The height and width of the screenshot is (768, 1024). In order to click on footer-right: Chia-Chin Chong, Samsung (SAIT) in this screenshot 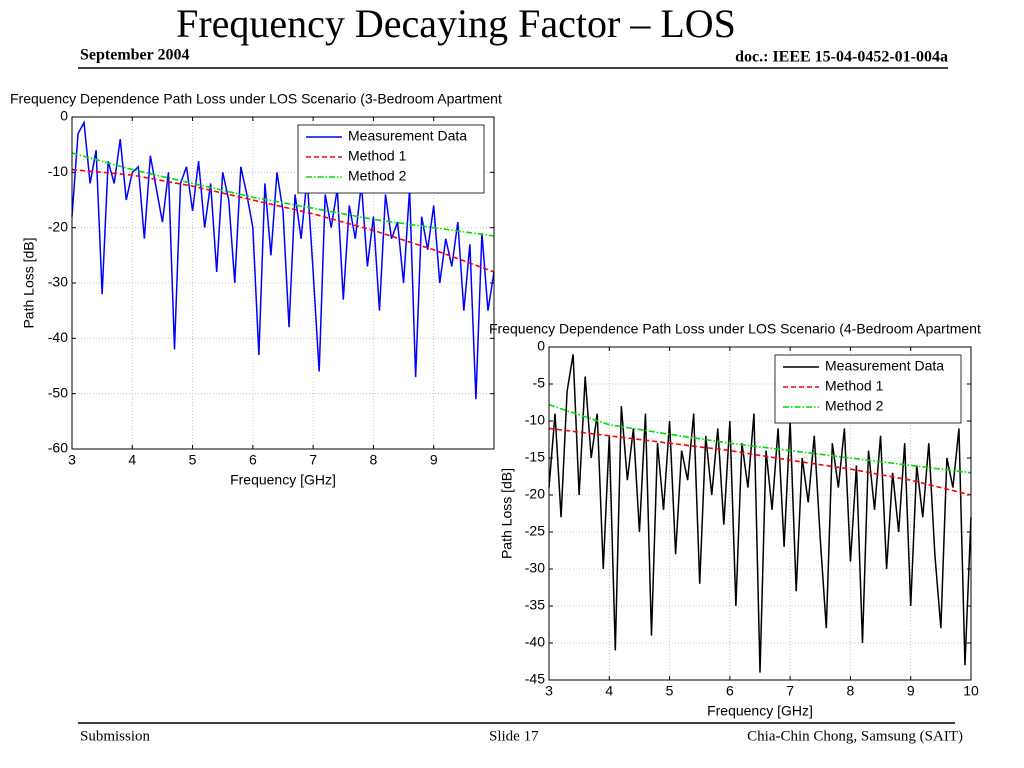, I will do `click(855, 736)`.